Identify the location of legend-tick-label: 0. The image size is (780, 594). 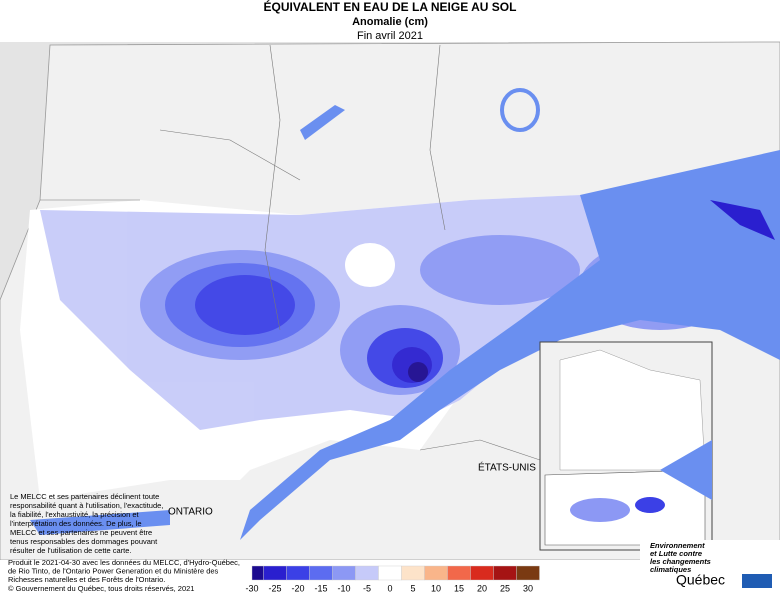
(389, 588).